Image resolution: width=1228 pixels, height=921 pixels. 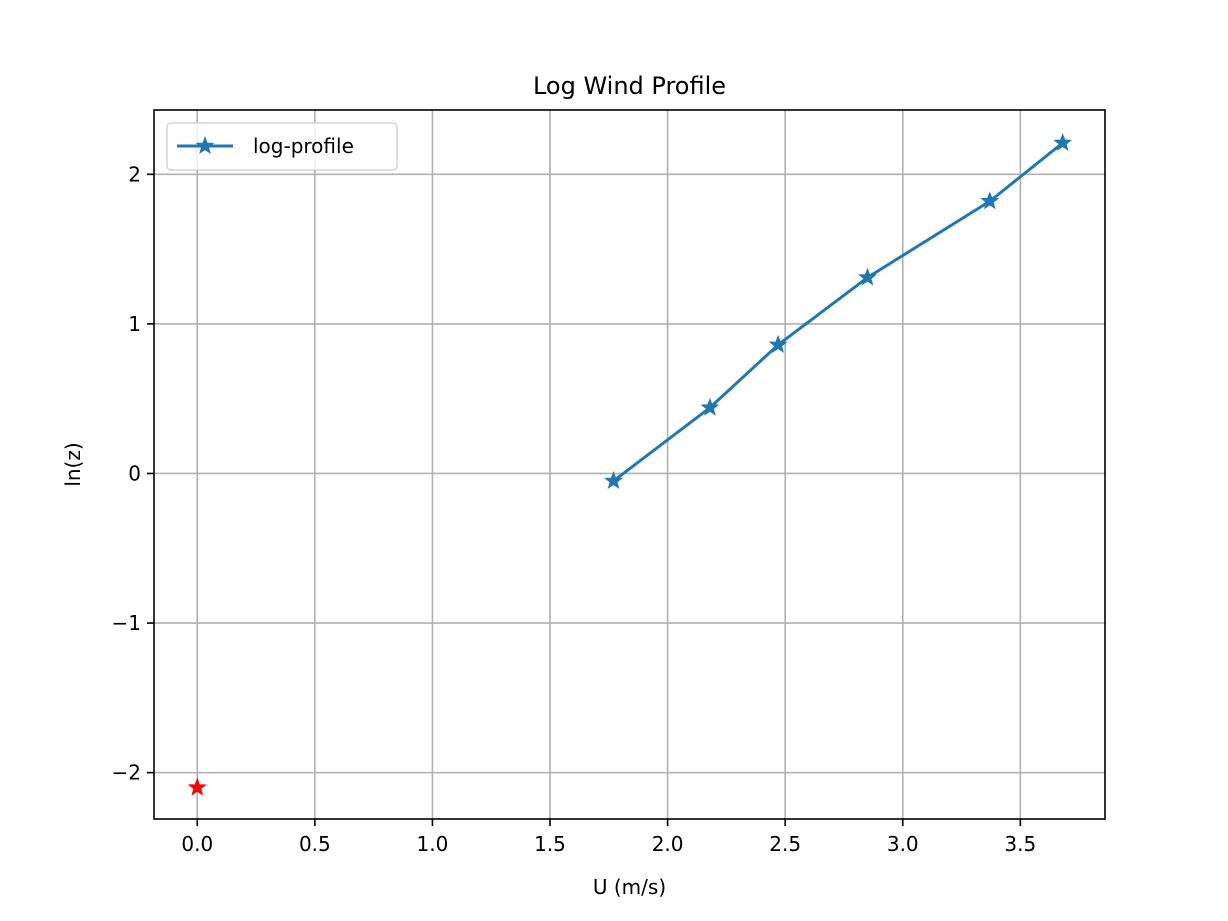 I want to click on y-tick-label: 2, so click(x=134, y=174).